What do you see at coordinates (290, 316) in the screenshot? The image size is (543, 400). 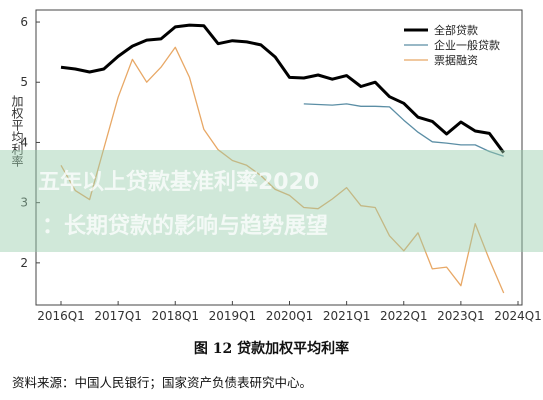 I see `x-tick-label: 2020Q1` at bounding box center [290, 316].